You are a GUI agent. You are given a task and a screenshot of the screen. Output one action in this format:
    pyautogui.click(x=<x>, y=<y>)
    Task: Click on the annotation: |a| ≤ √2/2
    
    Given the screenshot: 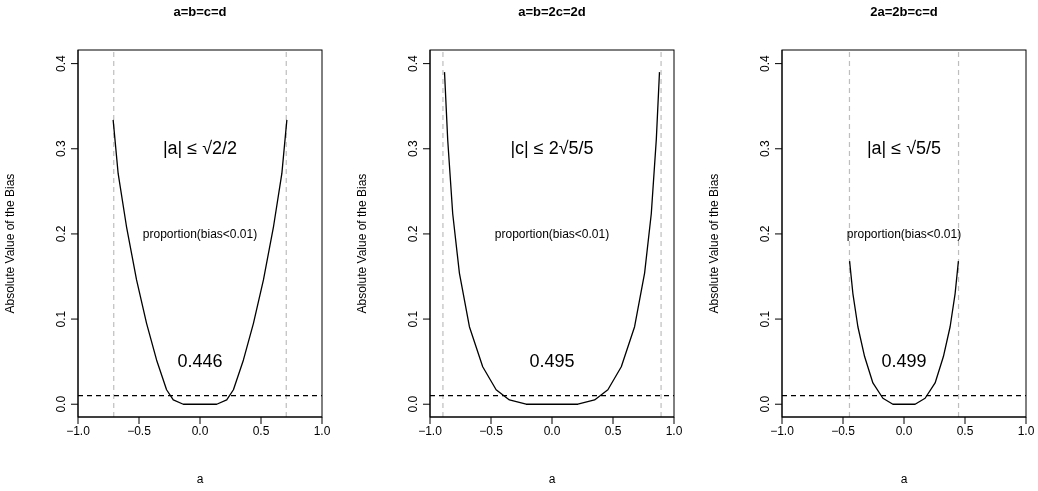 What is the action you would take?
    pyautogui.click(x=200, y=148)
    